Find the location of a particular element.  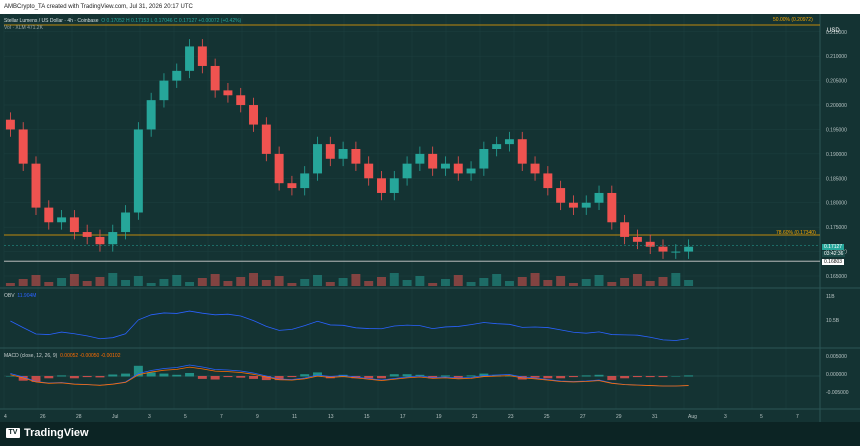

x-axis-label: 11 is located at coordinates (294, 417).